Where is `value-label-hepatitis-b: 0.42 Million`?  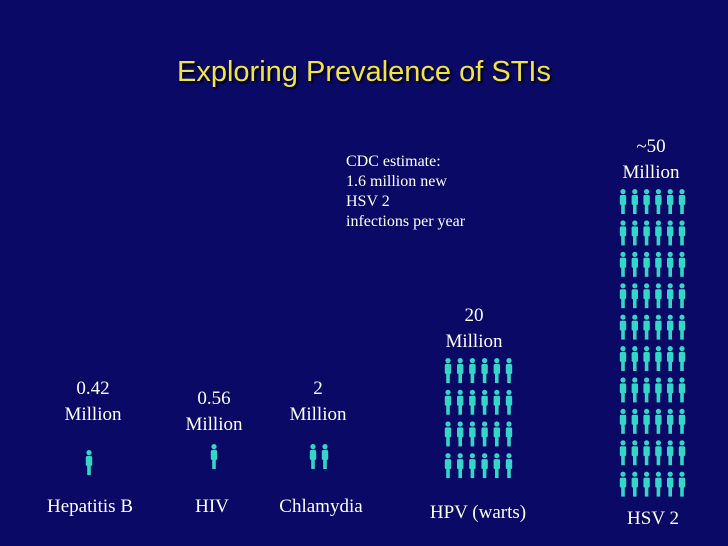 value-label-hepatitis-b: 0.42 Million is located at coordinates (93, 402).